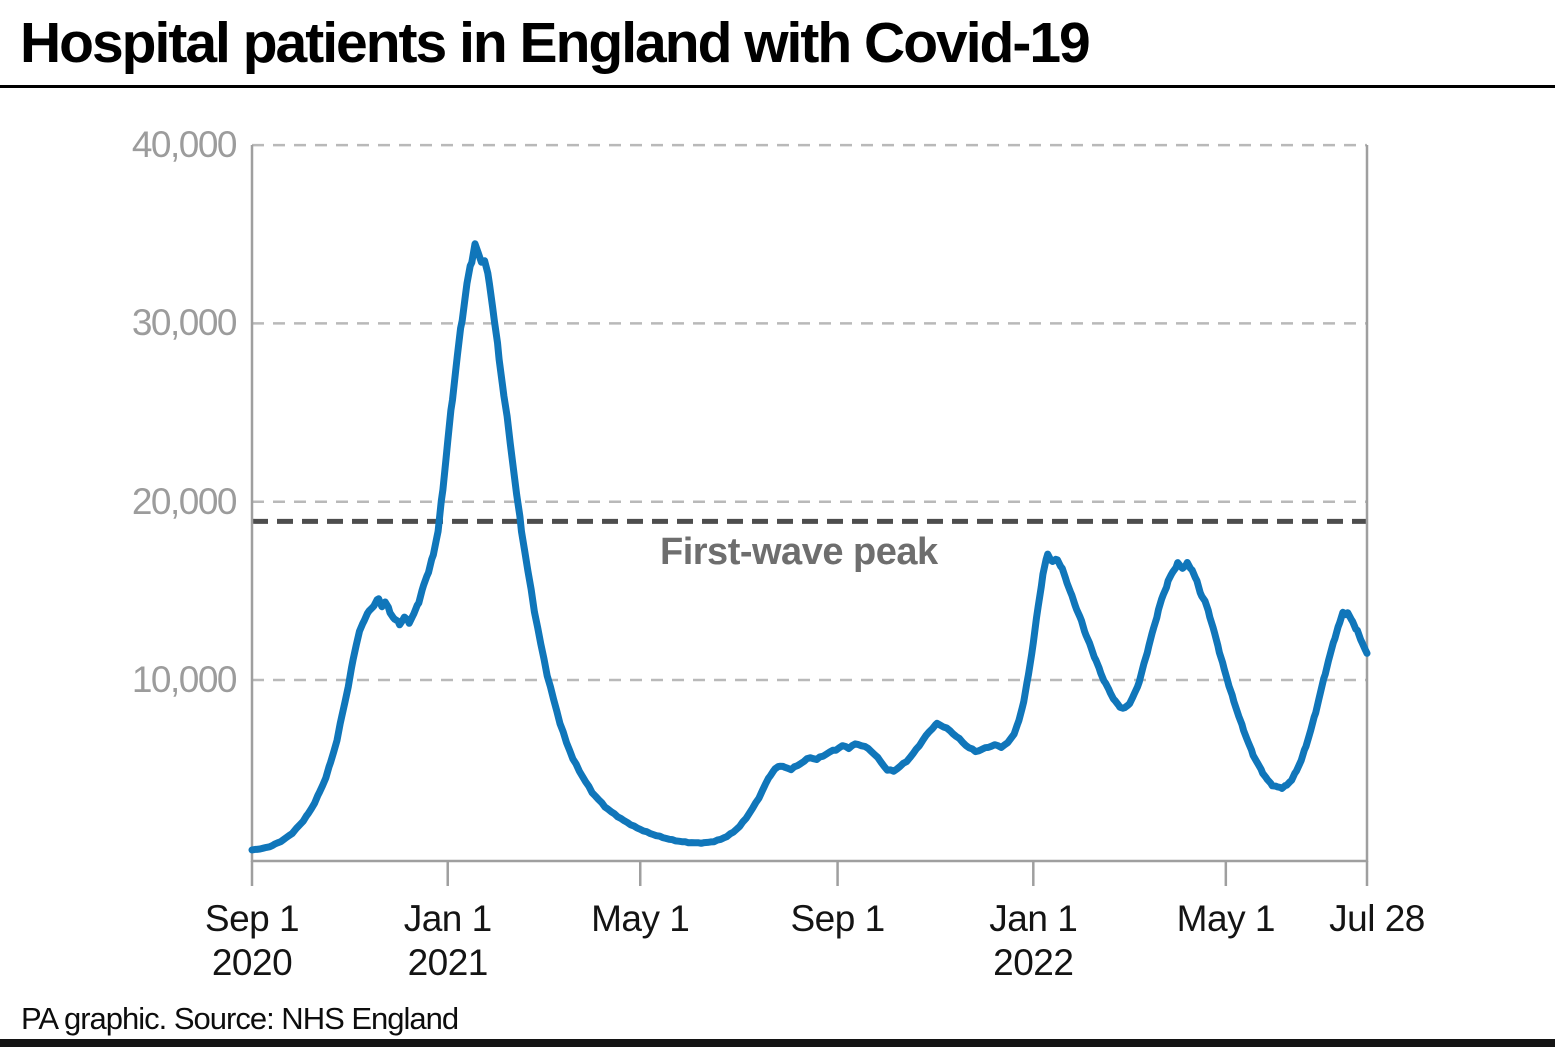 The height and width of the screenshot is (1054, 1555). Describe the element at coordinates (777, 1043) in the screenshot. I see `footer-bar` at that location.